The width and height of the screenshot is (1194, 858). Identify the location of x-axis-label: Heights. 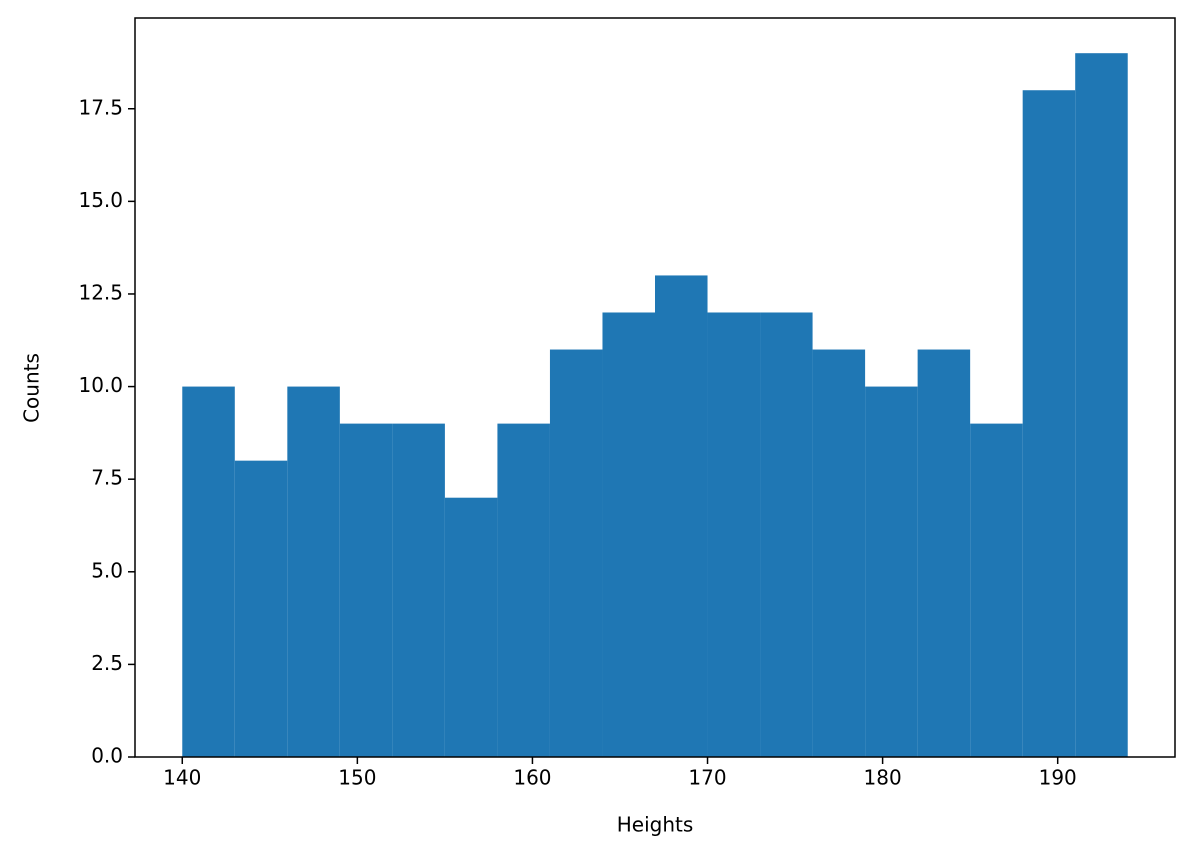
(655, 825).